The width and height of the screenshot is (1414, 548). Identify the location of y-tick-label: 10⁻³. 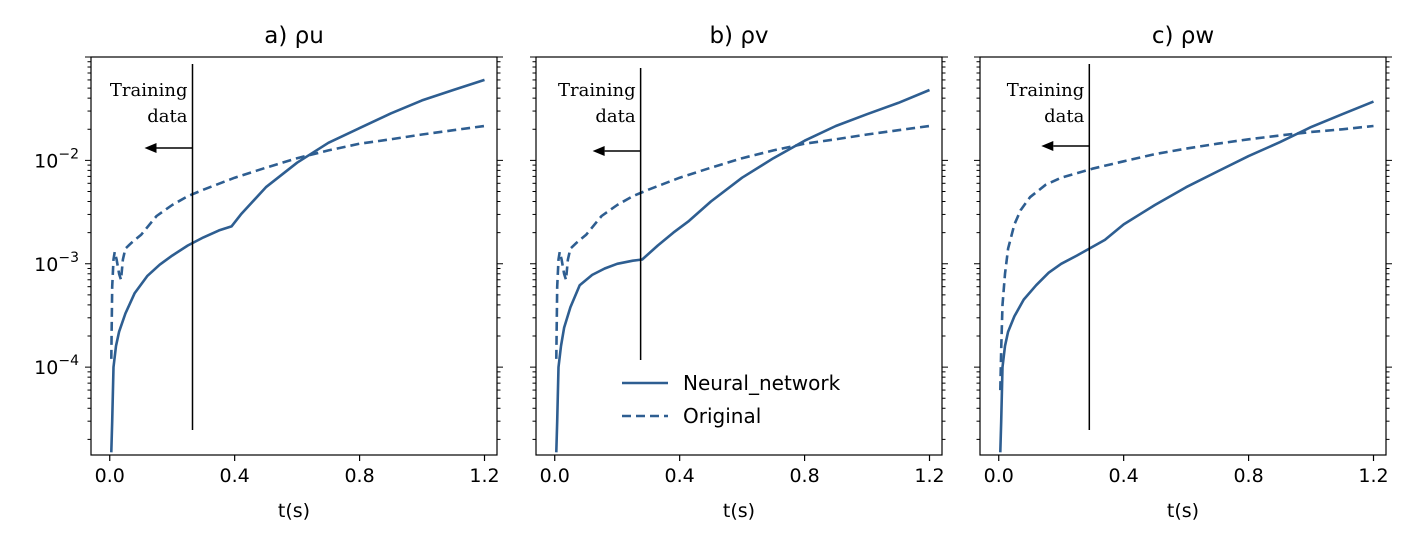
(56, 263).